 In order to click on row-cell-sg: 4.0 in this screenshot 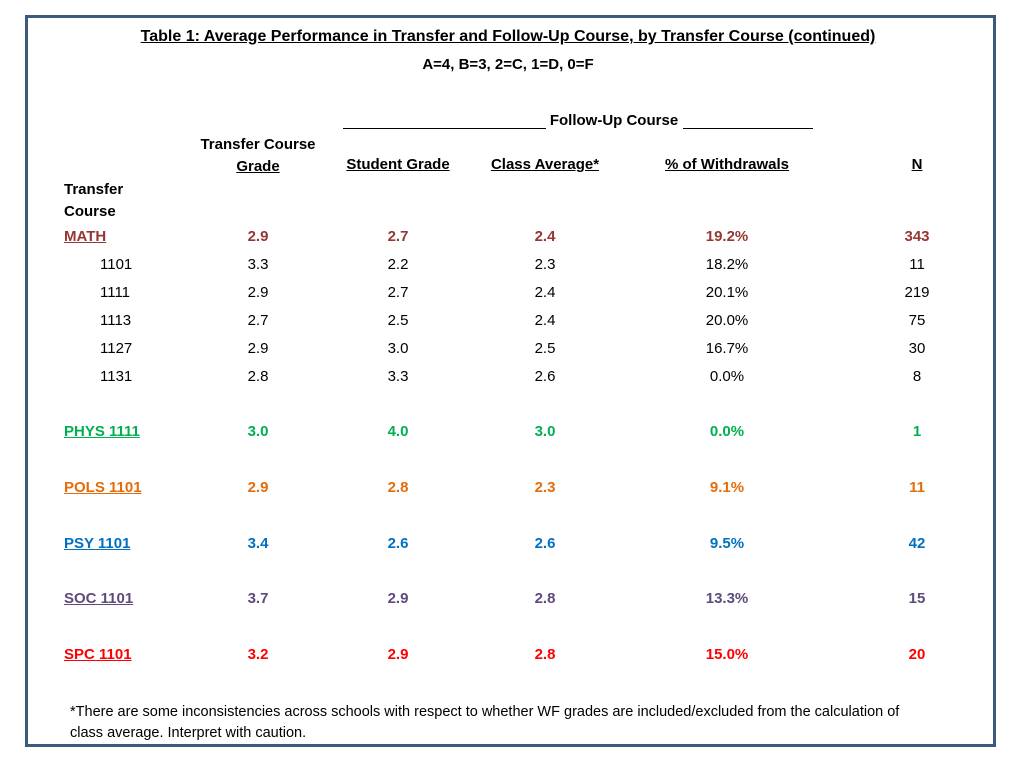, I will do `click(398, 431)`.